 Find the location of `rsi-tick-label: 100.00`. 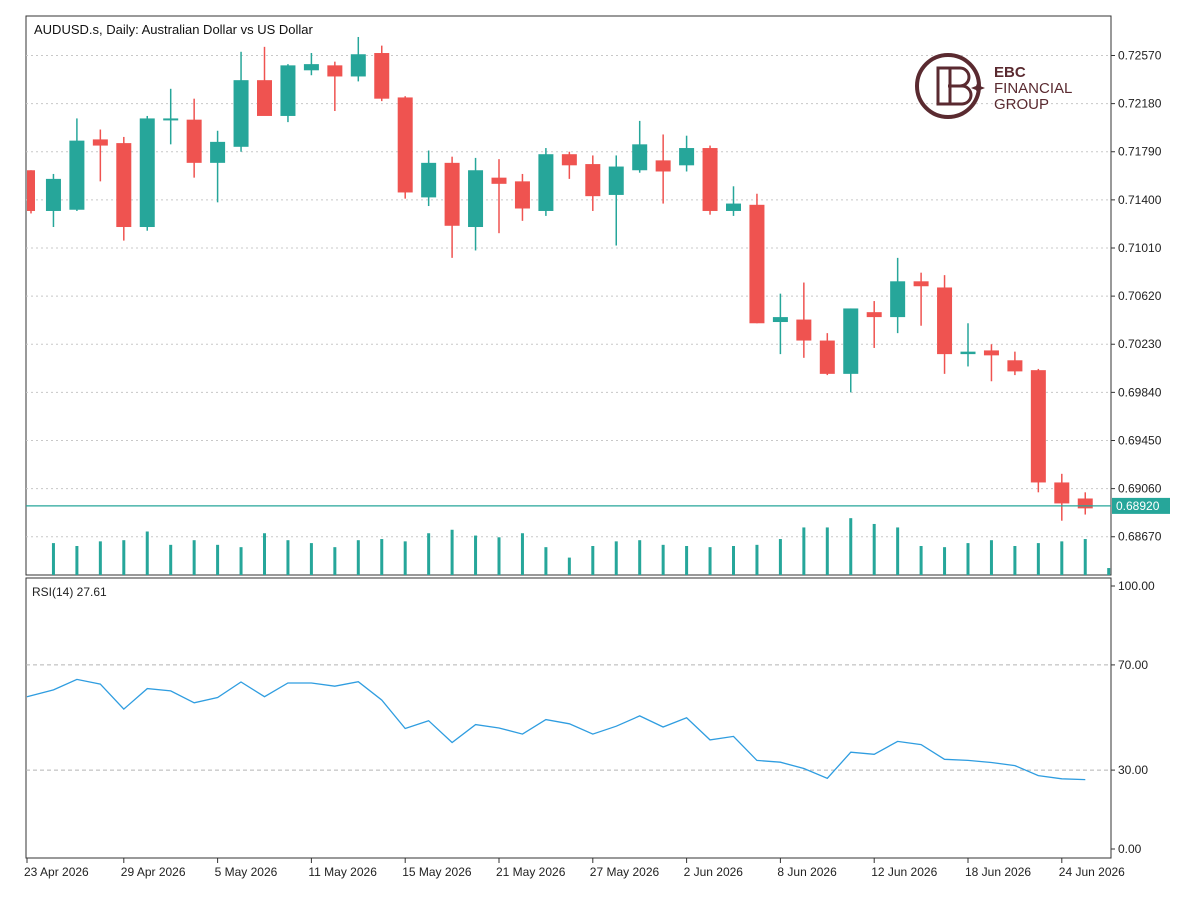

rsi-tick-label: 100.00 is located at coordinates (1136, 586).